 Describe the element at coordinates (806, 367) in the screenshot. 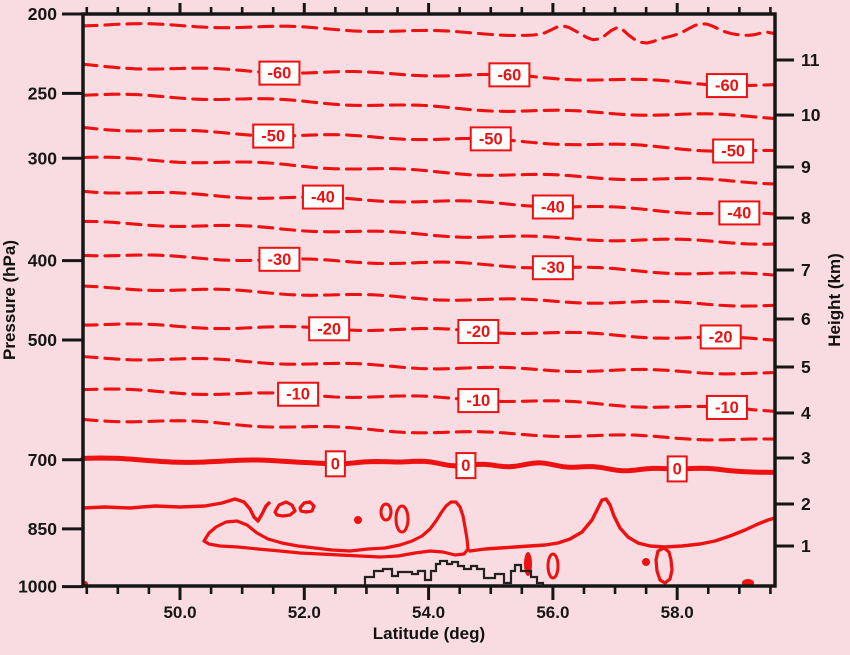

I see `height-tick-label: 5` at that location.